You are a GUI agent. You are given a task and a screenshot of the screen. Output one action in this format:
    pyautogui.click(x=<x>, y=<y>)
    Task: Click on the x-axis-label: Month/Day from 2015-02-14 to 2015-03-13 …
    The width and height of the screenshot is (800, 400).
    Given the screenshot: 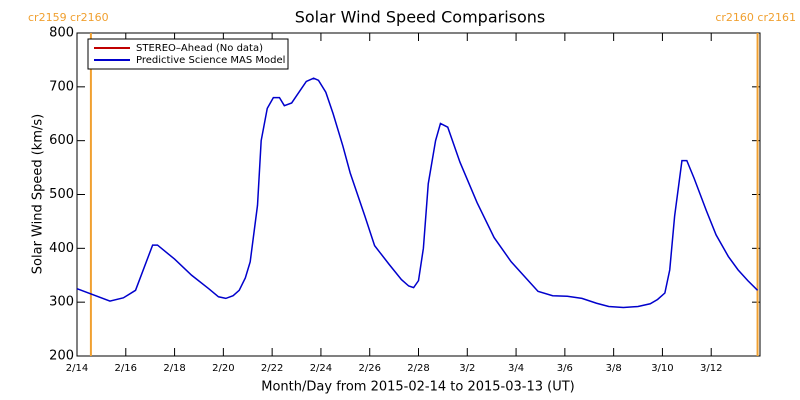 What is the action you would take?
    pyautogui.click(x=417, y=387)
    